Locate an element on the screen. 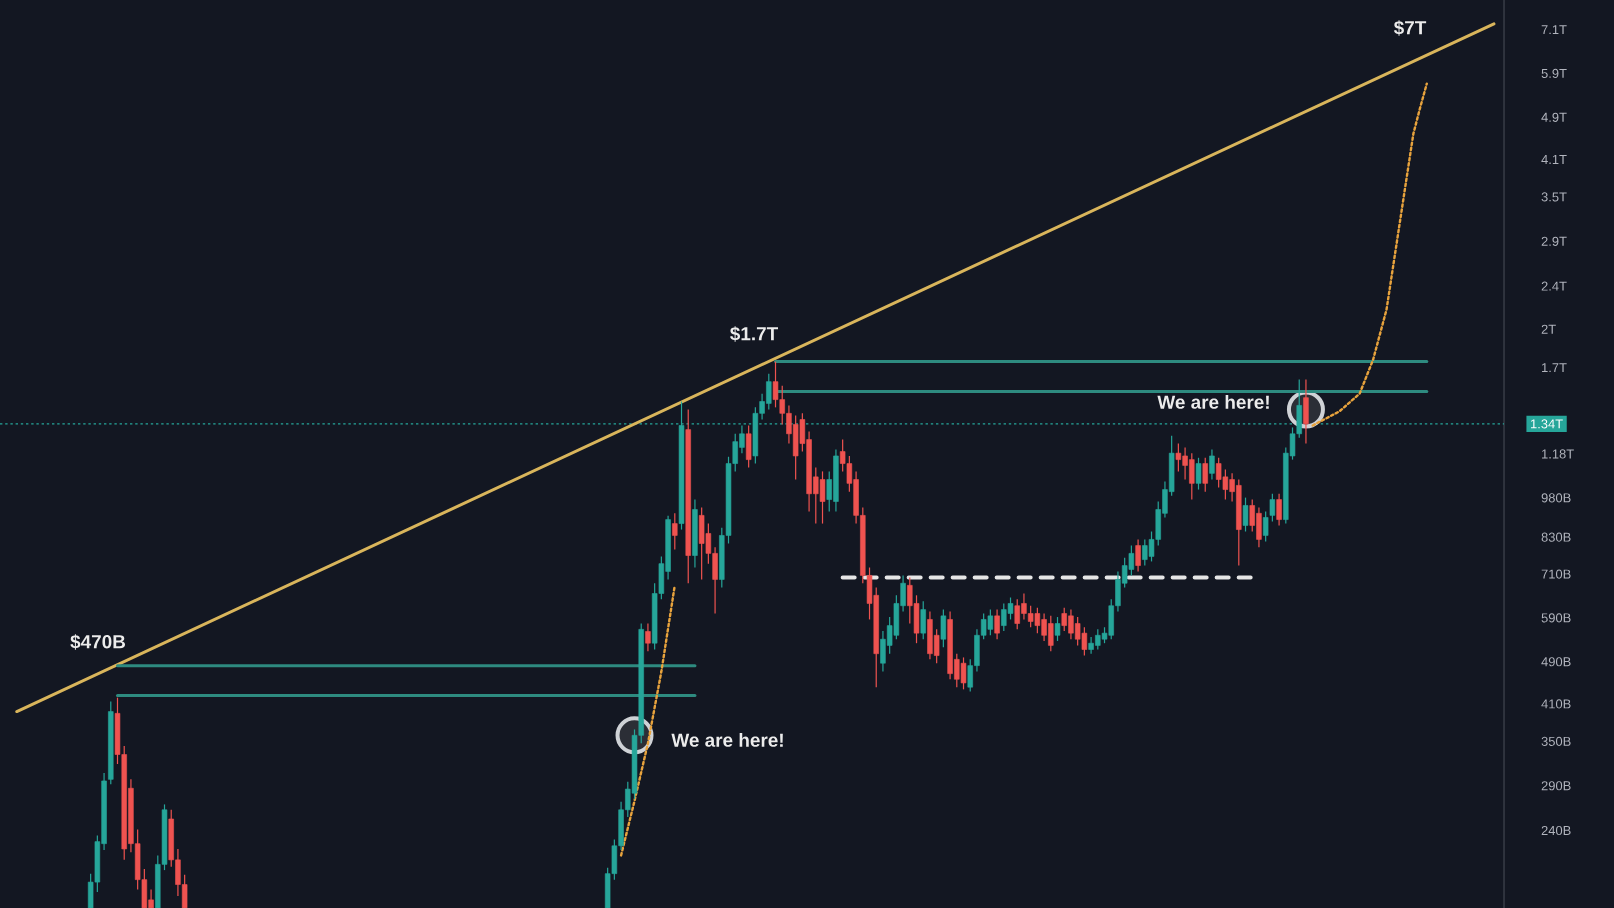 The width and height of the screenshot is (1614, 908). annotation: $1.7T is located at coordinates (754, 334).